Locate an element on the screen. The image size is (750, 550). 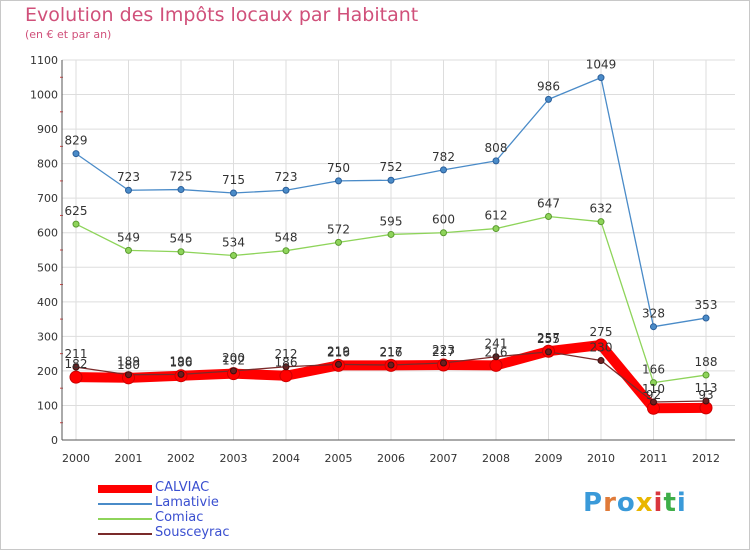
data-label-comiac: 545 is located at coordinates (181, 239).